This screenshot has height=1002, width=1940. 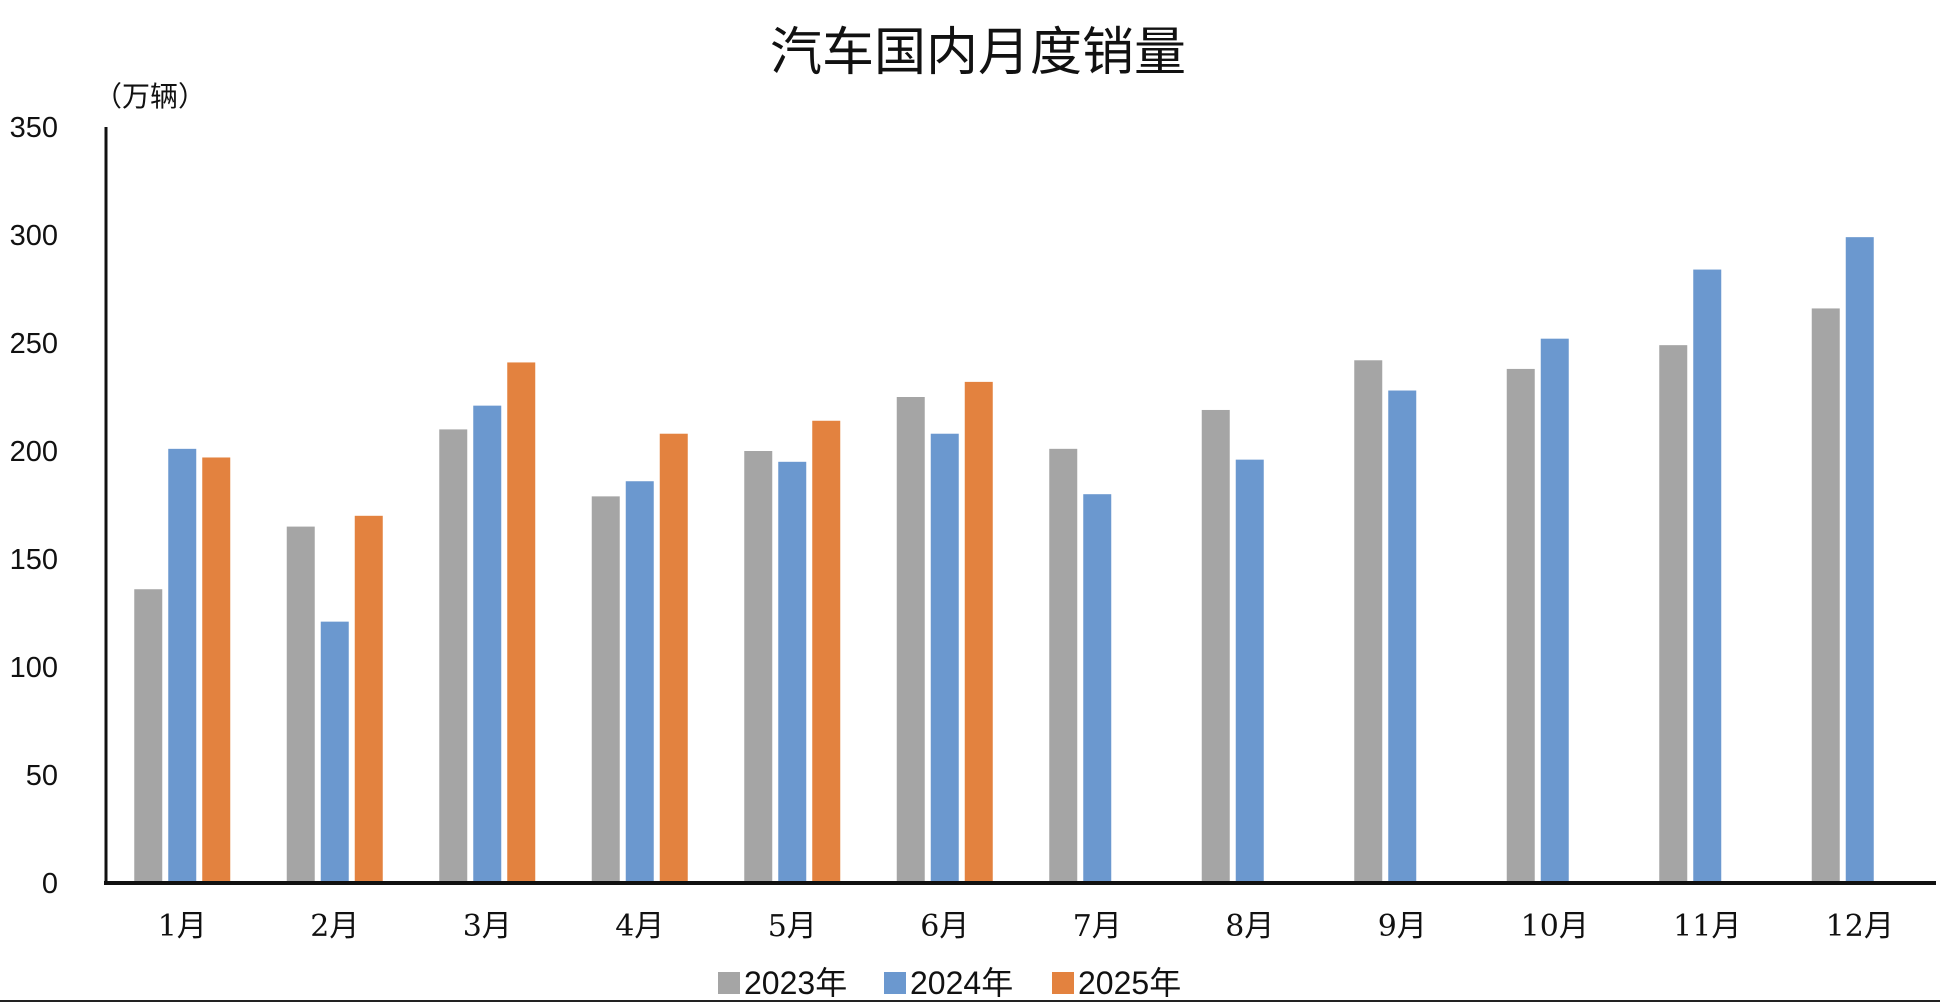 I want to click on x-tick-label: 3月, so click(x=487, y=926).